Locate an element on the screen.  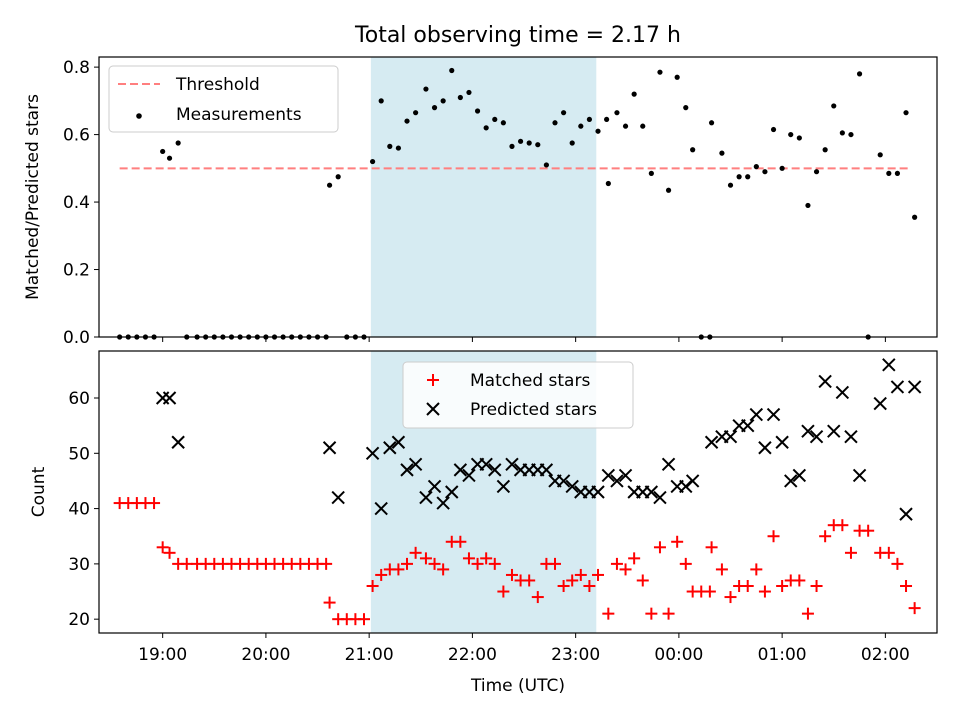
top-legend: Threshold Measurements is located at coordinates (223, 99).